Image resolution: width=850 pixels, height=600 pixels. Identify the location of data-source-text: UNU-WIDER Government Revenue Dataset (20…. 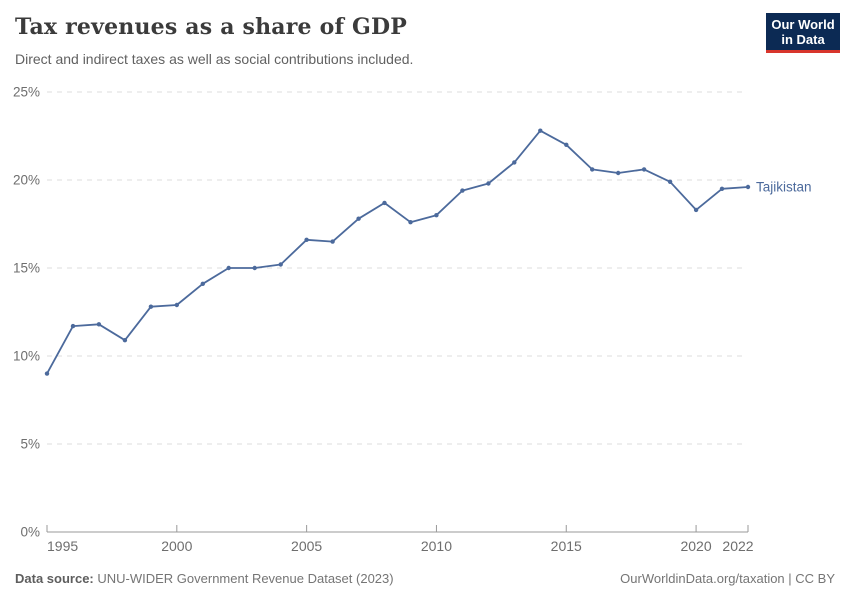
(243, 578).